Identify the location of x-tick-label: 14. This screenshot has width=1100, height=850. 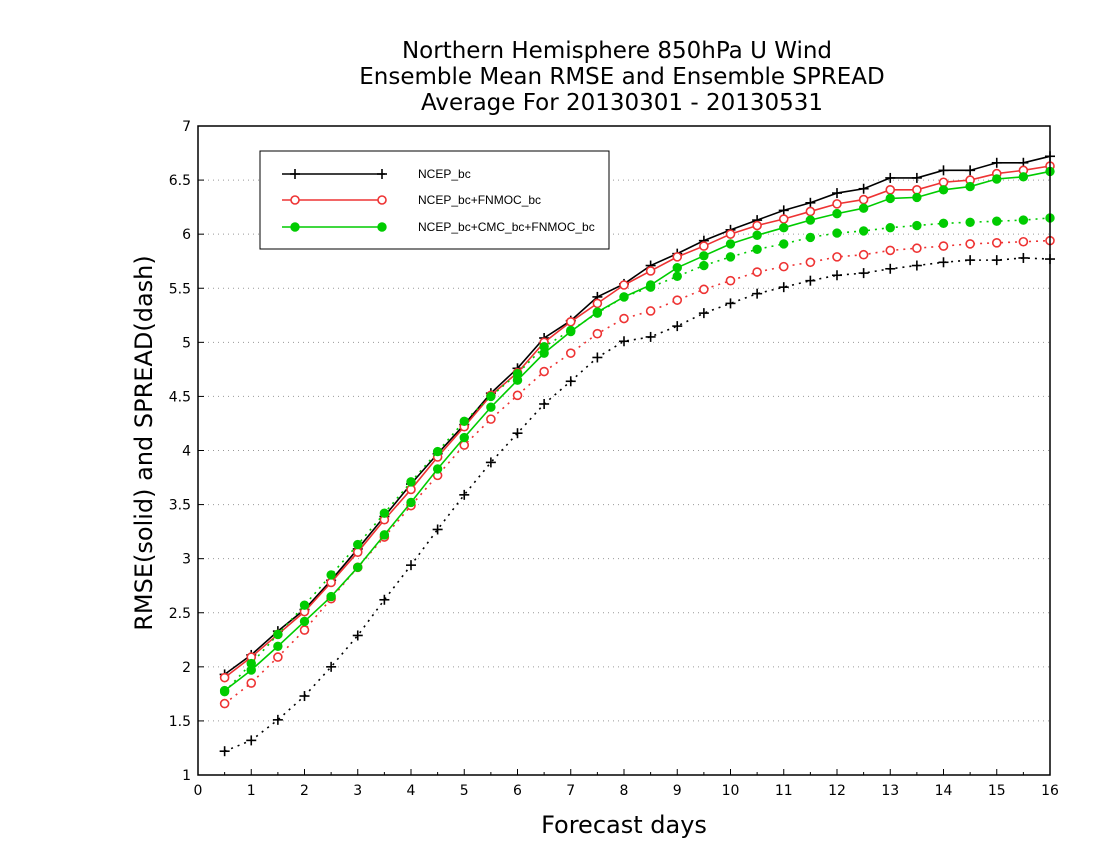
(944, 791).